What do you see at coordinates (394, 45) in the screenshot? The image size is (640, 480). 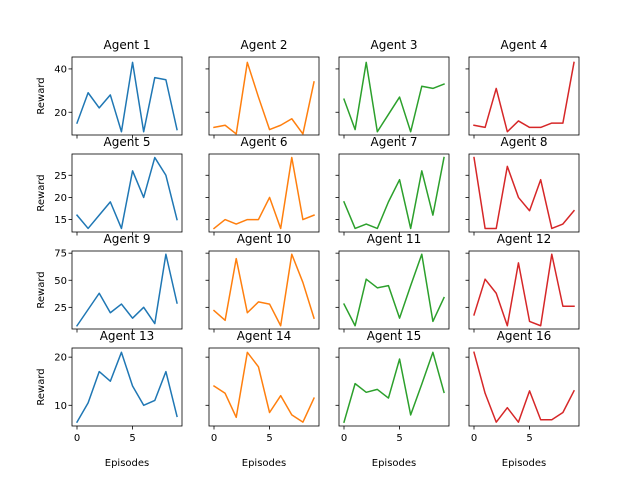 I see `subplot-title-3: Agent 3` at bounding box center [394, 45].